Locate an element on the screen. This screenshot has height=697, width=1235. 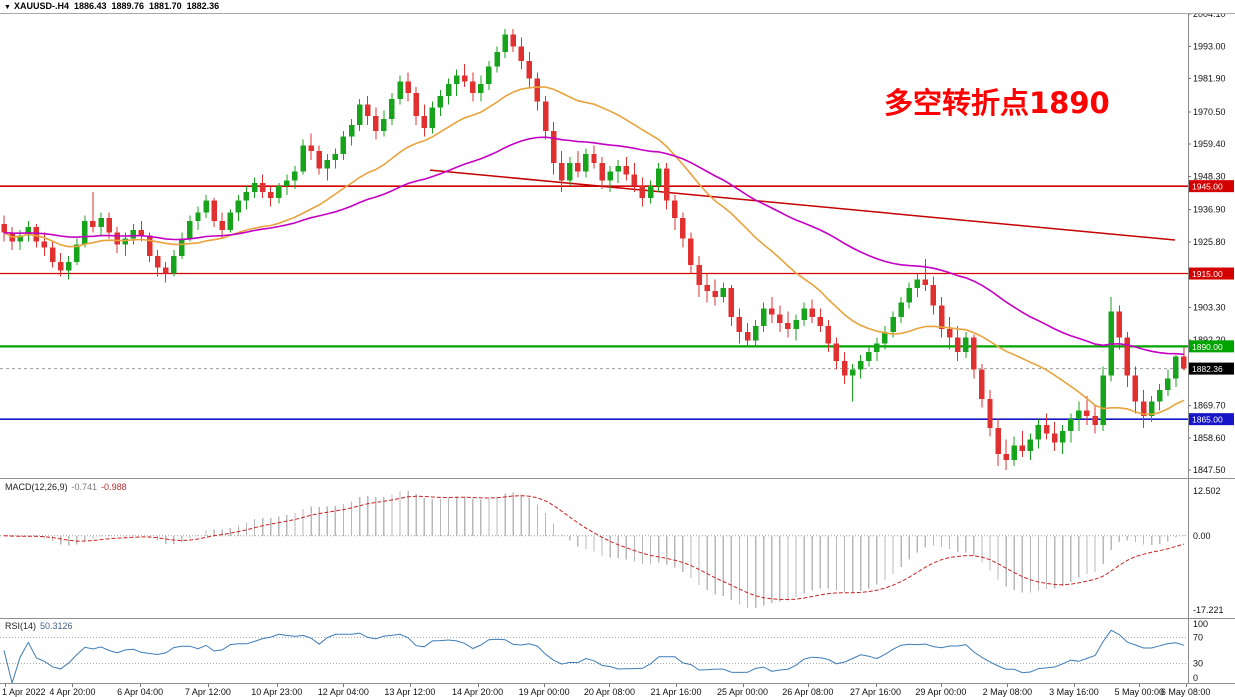
price-axis-label: 1970.50 is located at coordinates (1209, 112).